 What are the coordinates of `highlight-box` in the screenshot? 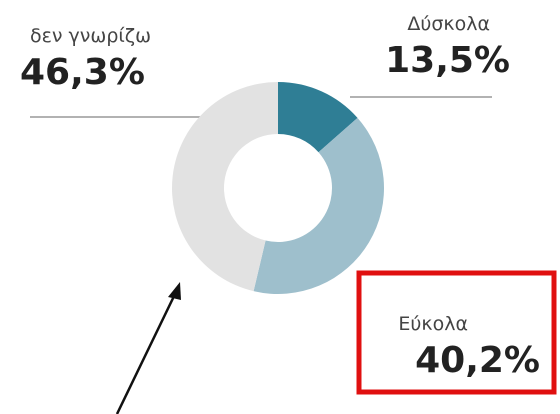 It's located at (456, 332).